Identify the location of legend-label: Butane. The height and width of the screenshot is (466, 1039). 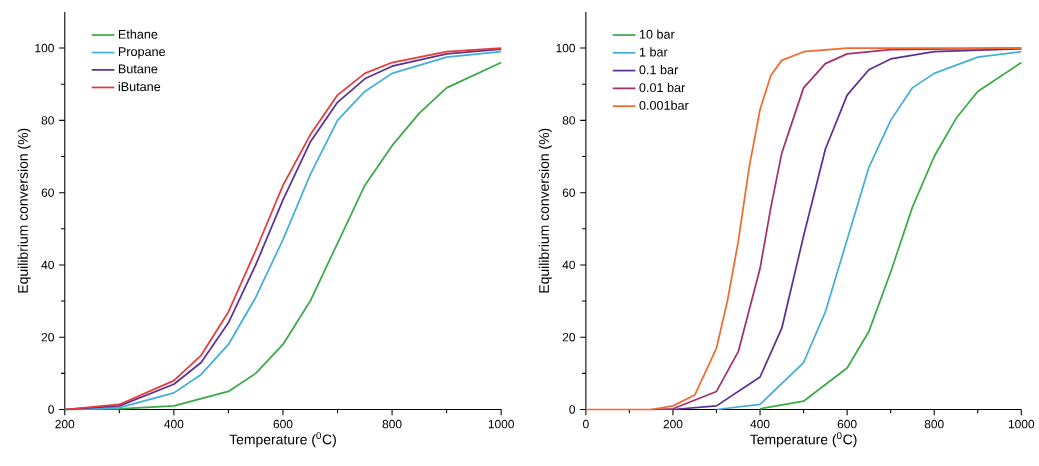
(138, 69).